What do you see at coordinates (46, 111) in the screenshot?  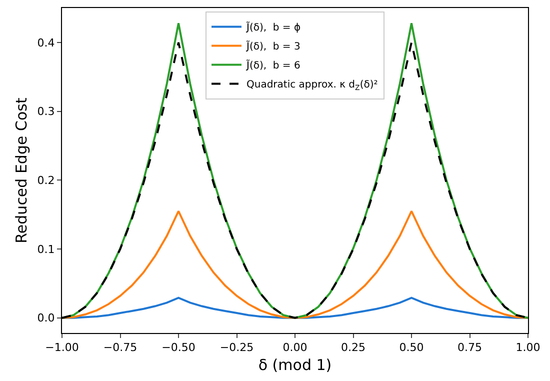 I see `y-tick-label: 0.3` at bounding box center [46, 111].